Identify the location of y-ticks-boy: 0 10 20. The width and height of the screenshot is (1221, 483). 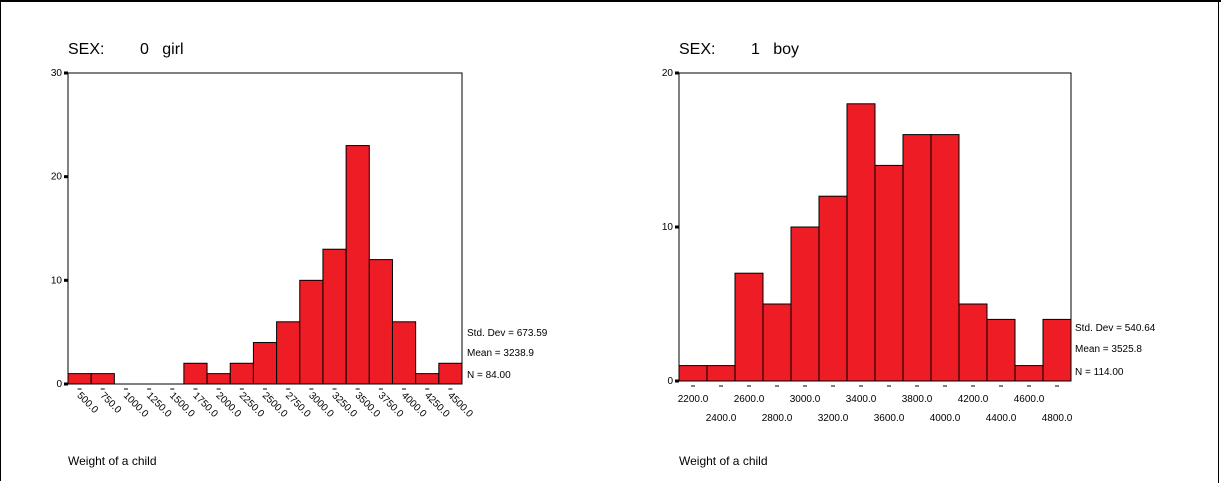
(670, 227).